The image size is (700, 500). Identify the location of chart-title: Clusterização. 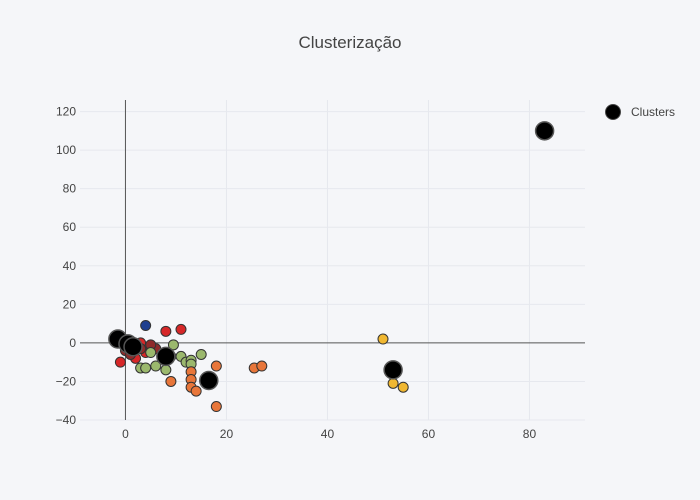
(350, 42).